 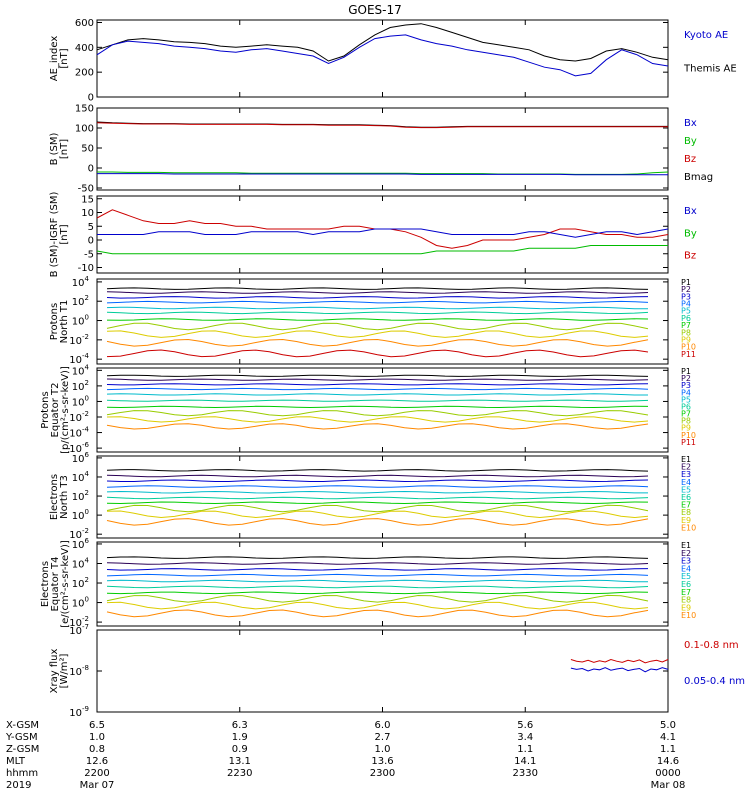 What do you see at coordinates (525, 773) in the screenshot?
I see `x-row-value: 2330` at bounding box center [525, 773].